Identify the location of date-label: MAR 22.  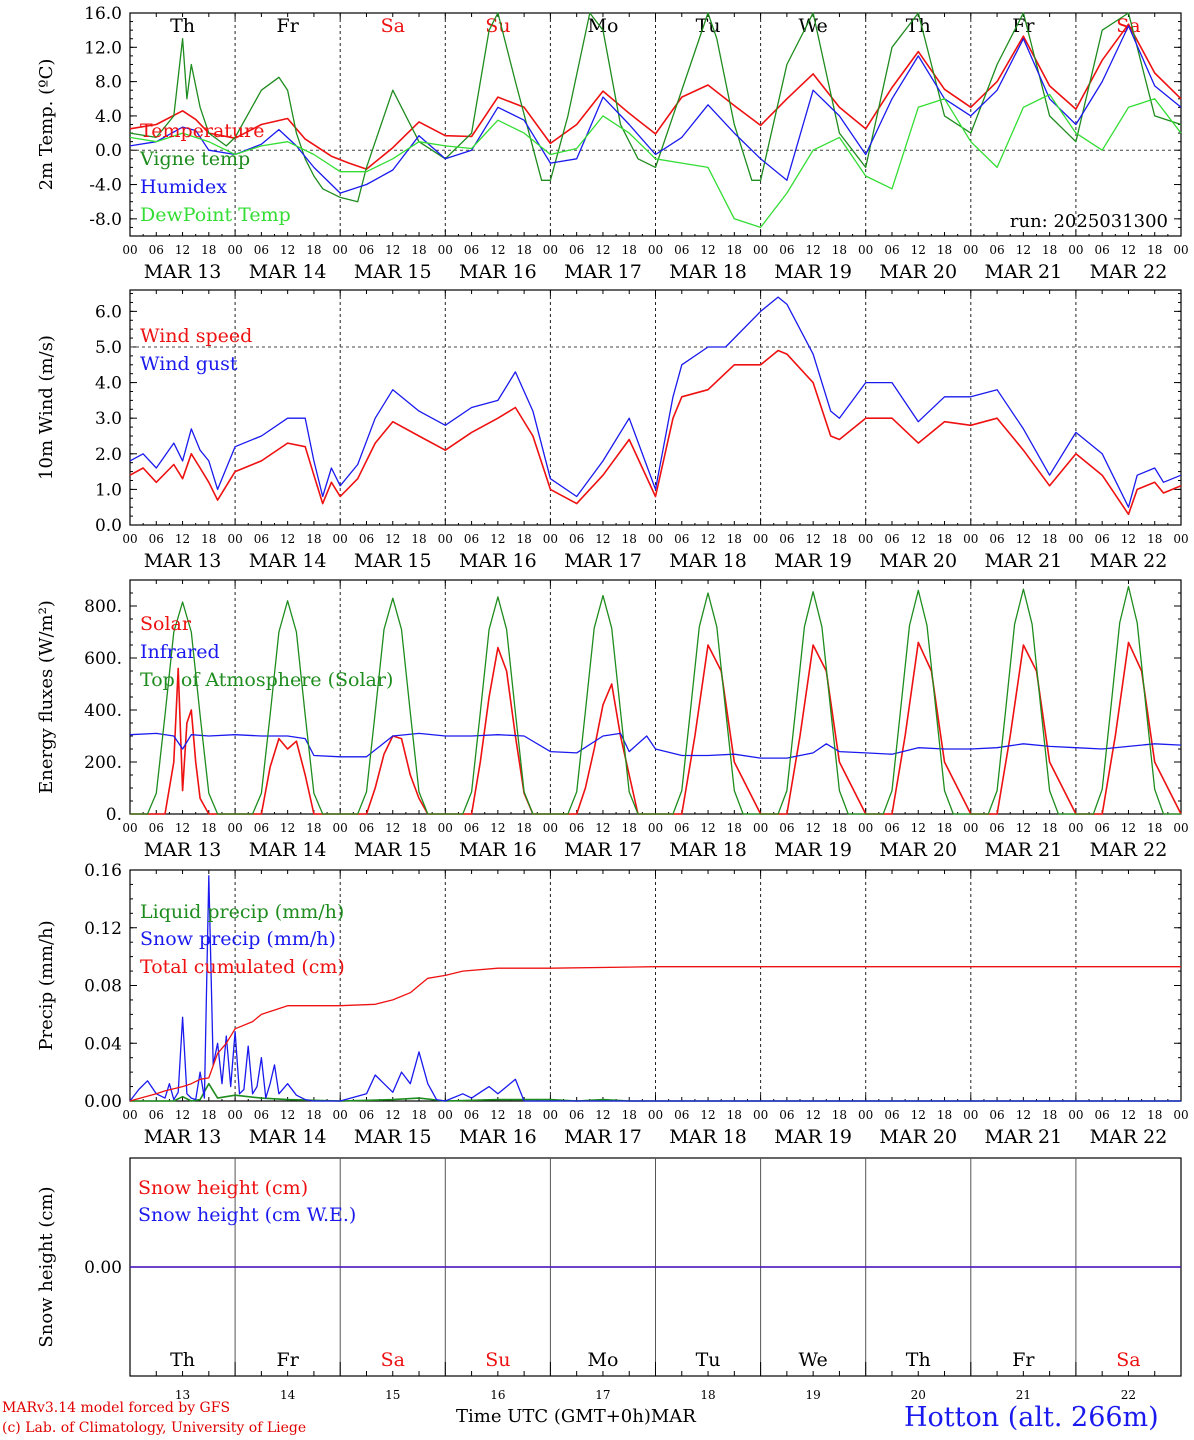
(1129, 850).